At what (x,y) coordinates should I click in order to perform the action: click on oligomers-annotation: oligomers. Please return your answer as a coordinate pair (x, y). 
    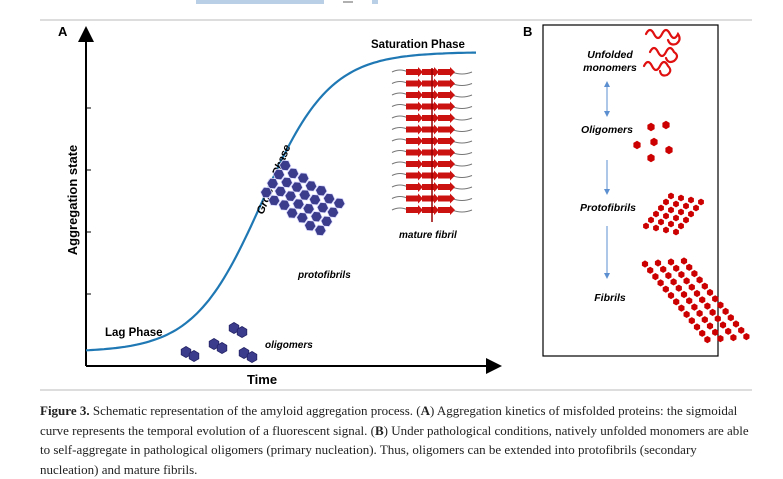
    Looking at the image, I should click on (289, 345).